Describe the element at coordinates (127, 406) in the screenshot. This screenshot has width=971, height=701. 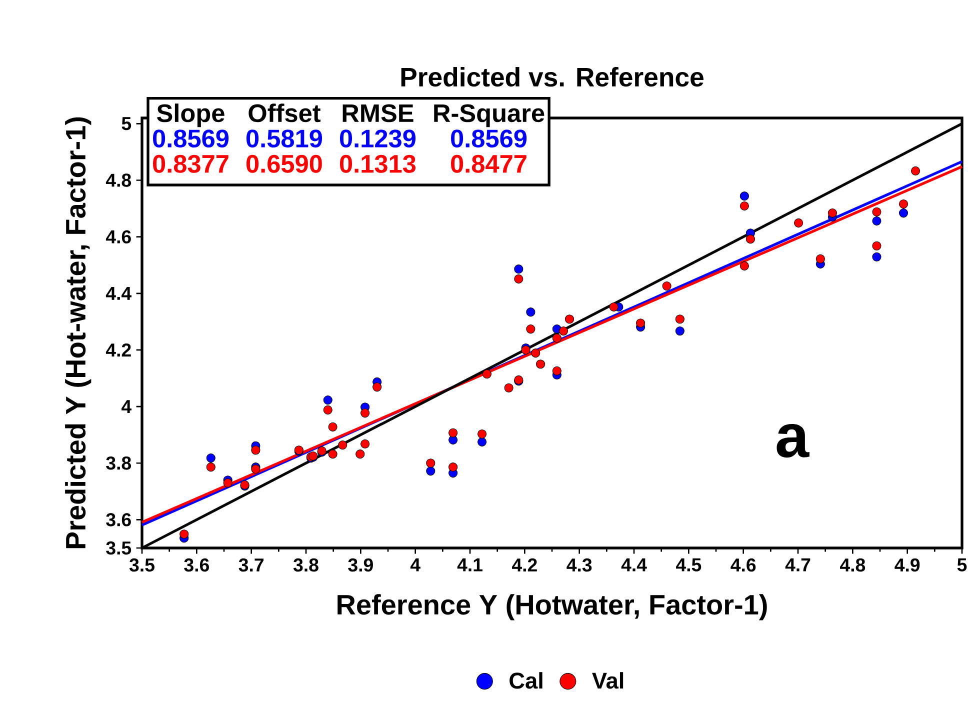
I see `y-tick-label: 4` at that location.